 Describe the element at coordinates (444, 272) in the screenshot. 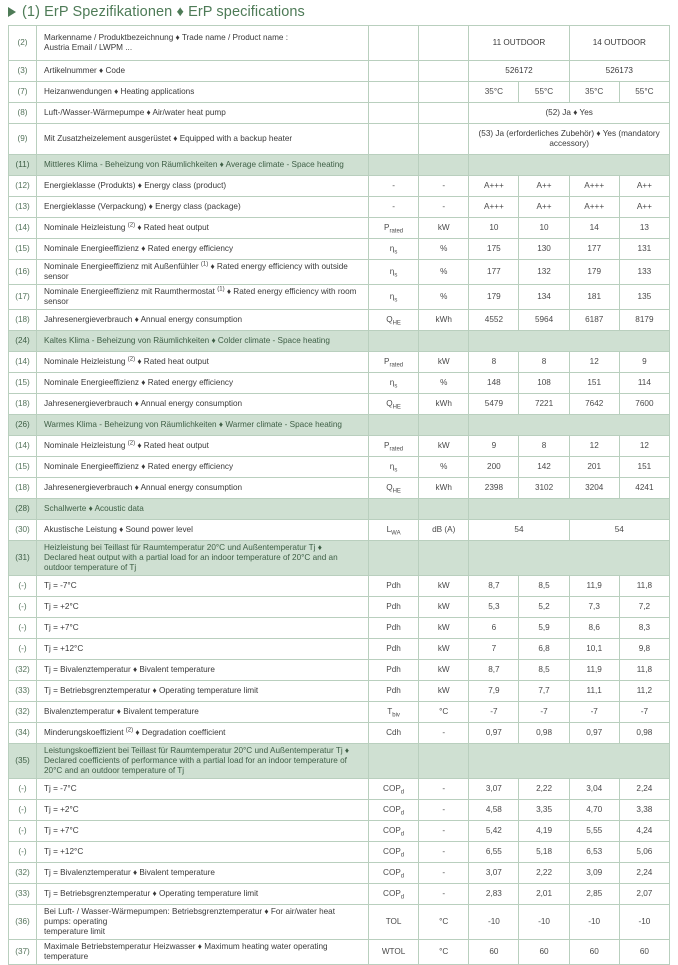

I see `row-unit: %` at that location.